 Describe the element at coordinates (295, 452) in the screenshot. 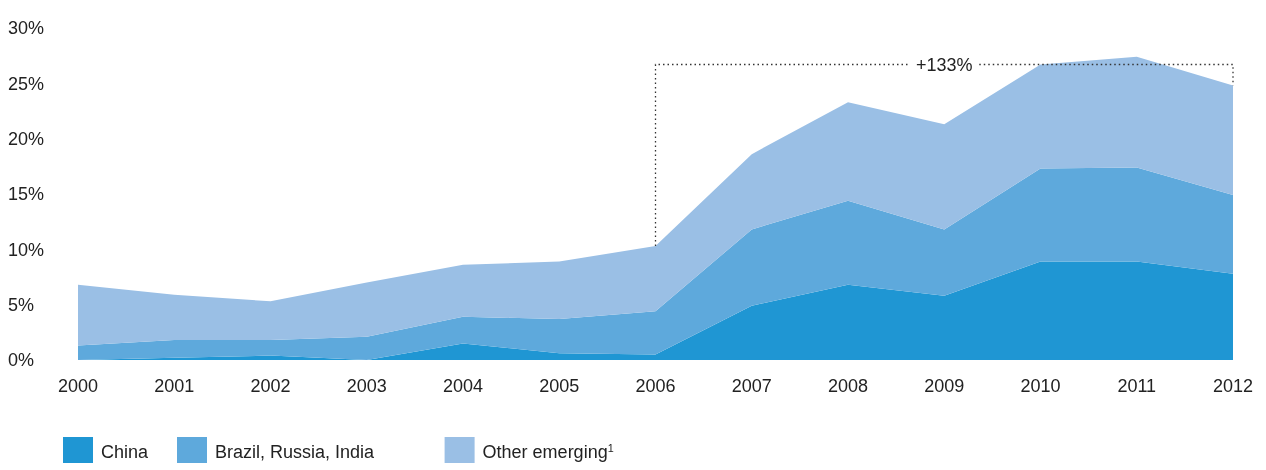

I see `legend-label: Brazil, Russia, India` at that location.